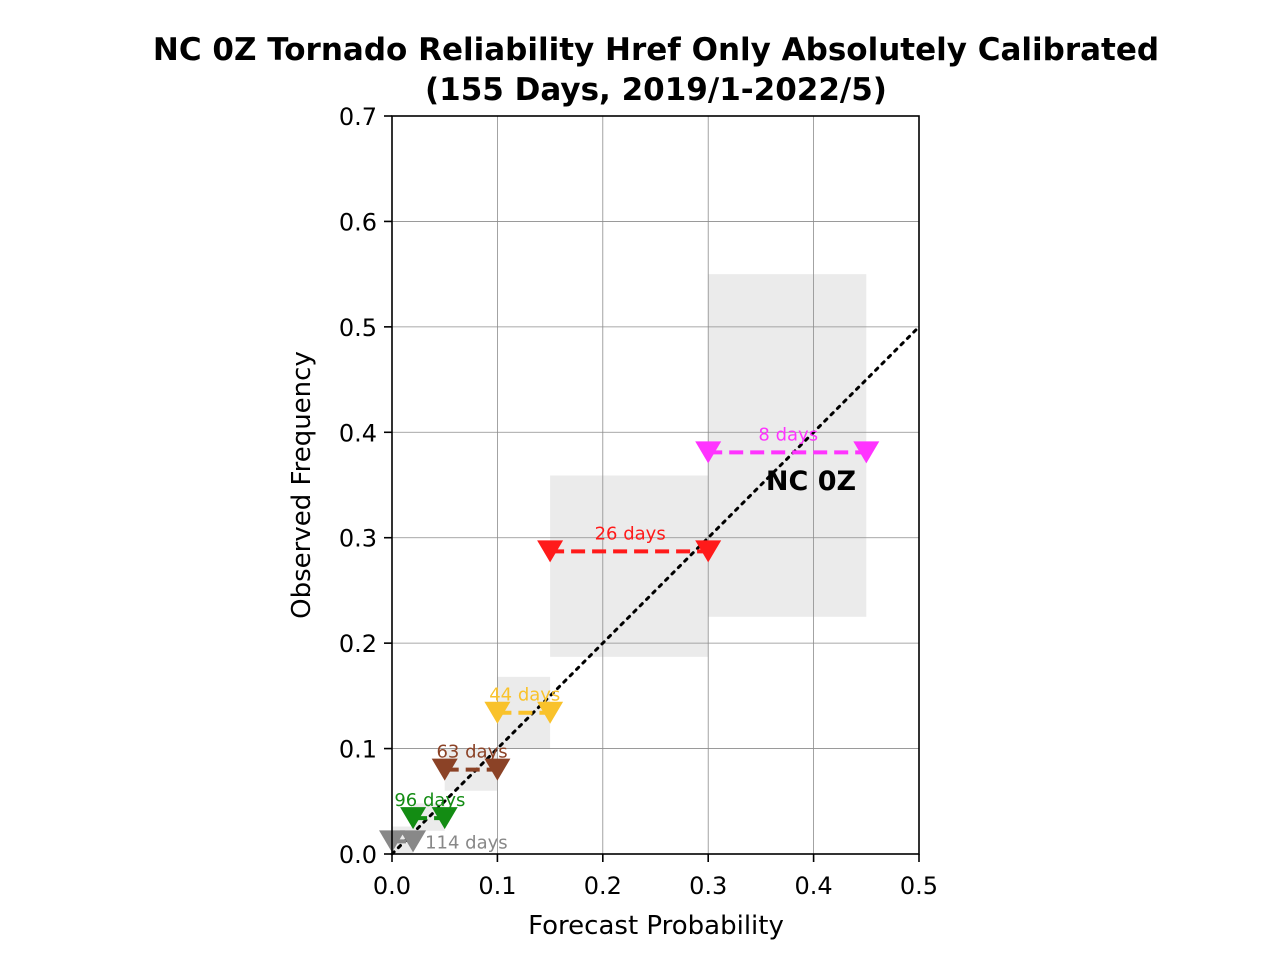  I want to click on x-tick-label: 0.2, so click(603, 886).